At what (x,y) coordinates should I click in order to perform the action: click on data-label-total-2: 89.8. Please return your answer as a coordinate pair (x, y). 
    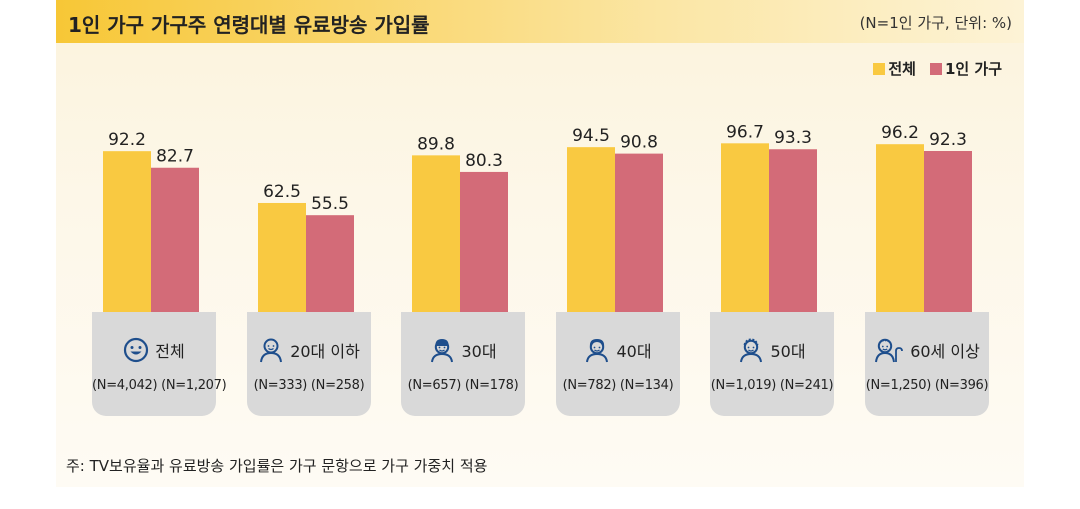
    Looking at the image, I should click on (436, 144).